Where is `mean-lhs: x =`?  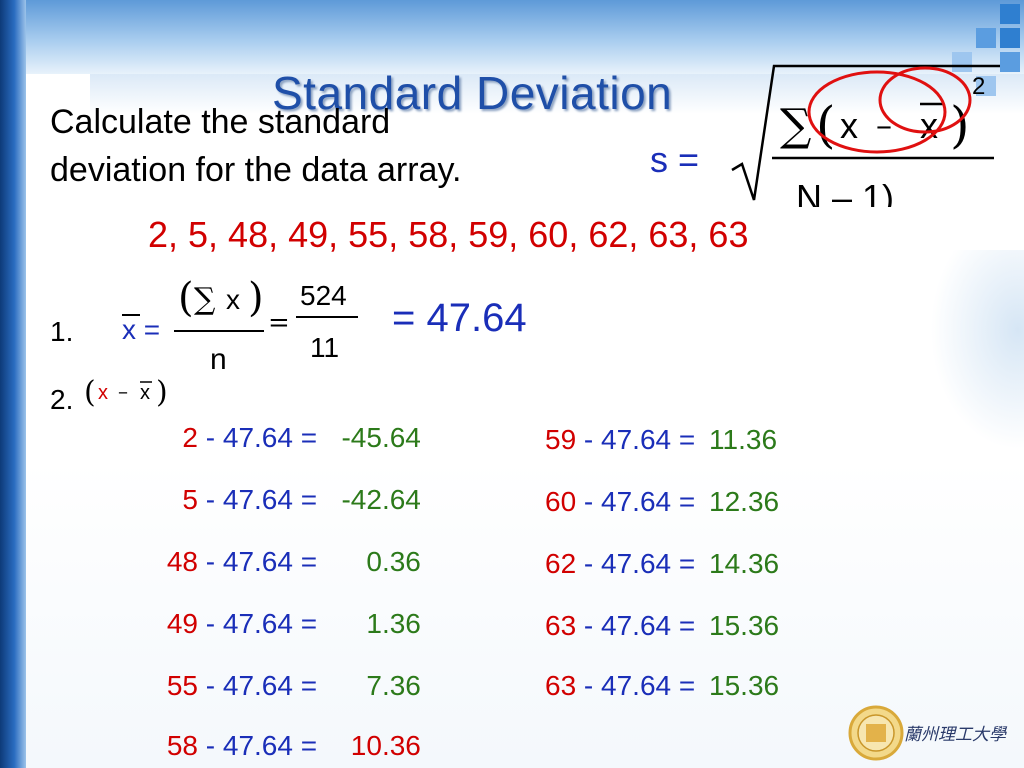 mean-lhs: x = is located at coordinates (141, 329).